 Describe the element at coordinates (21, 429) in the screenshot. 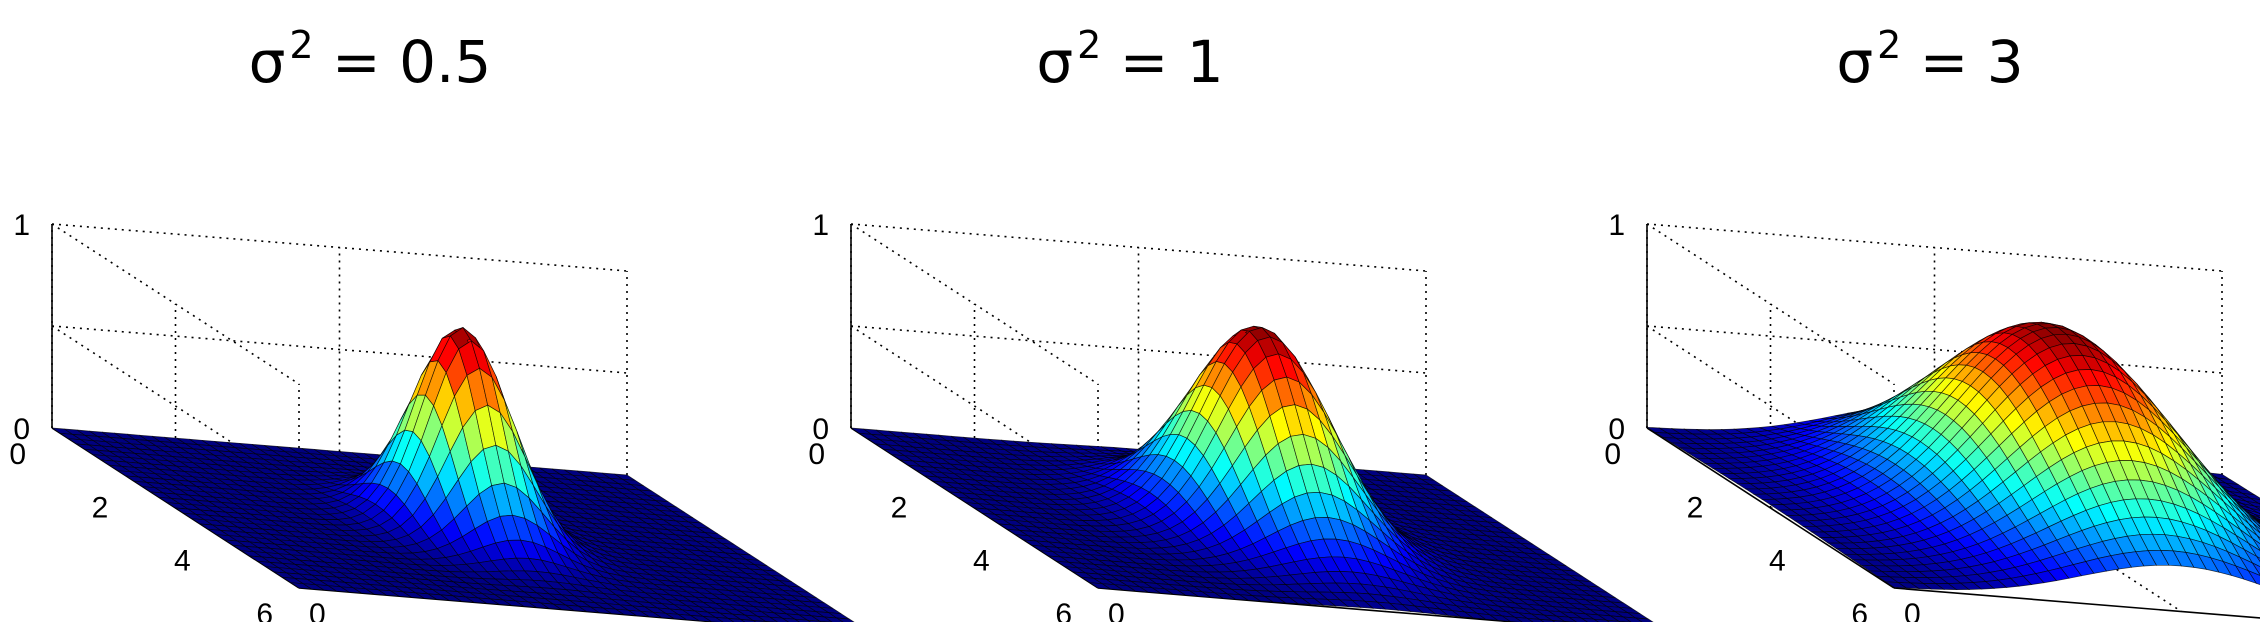

I see `z-tick-label: 0` at that location.